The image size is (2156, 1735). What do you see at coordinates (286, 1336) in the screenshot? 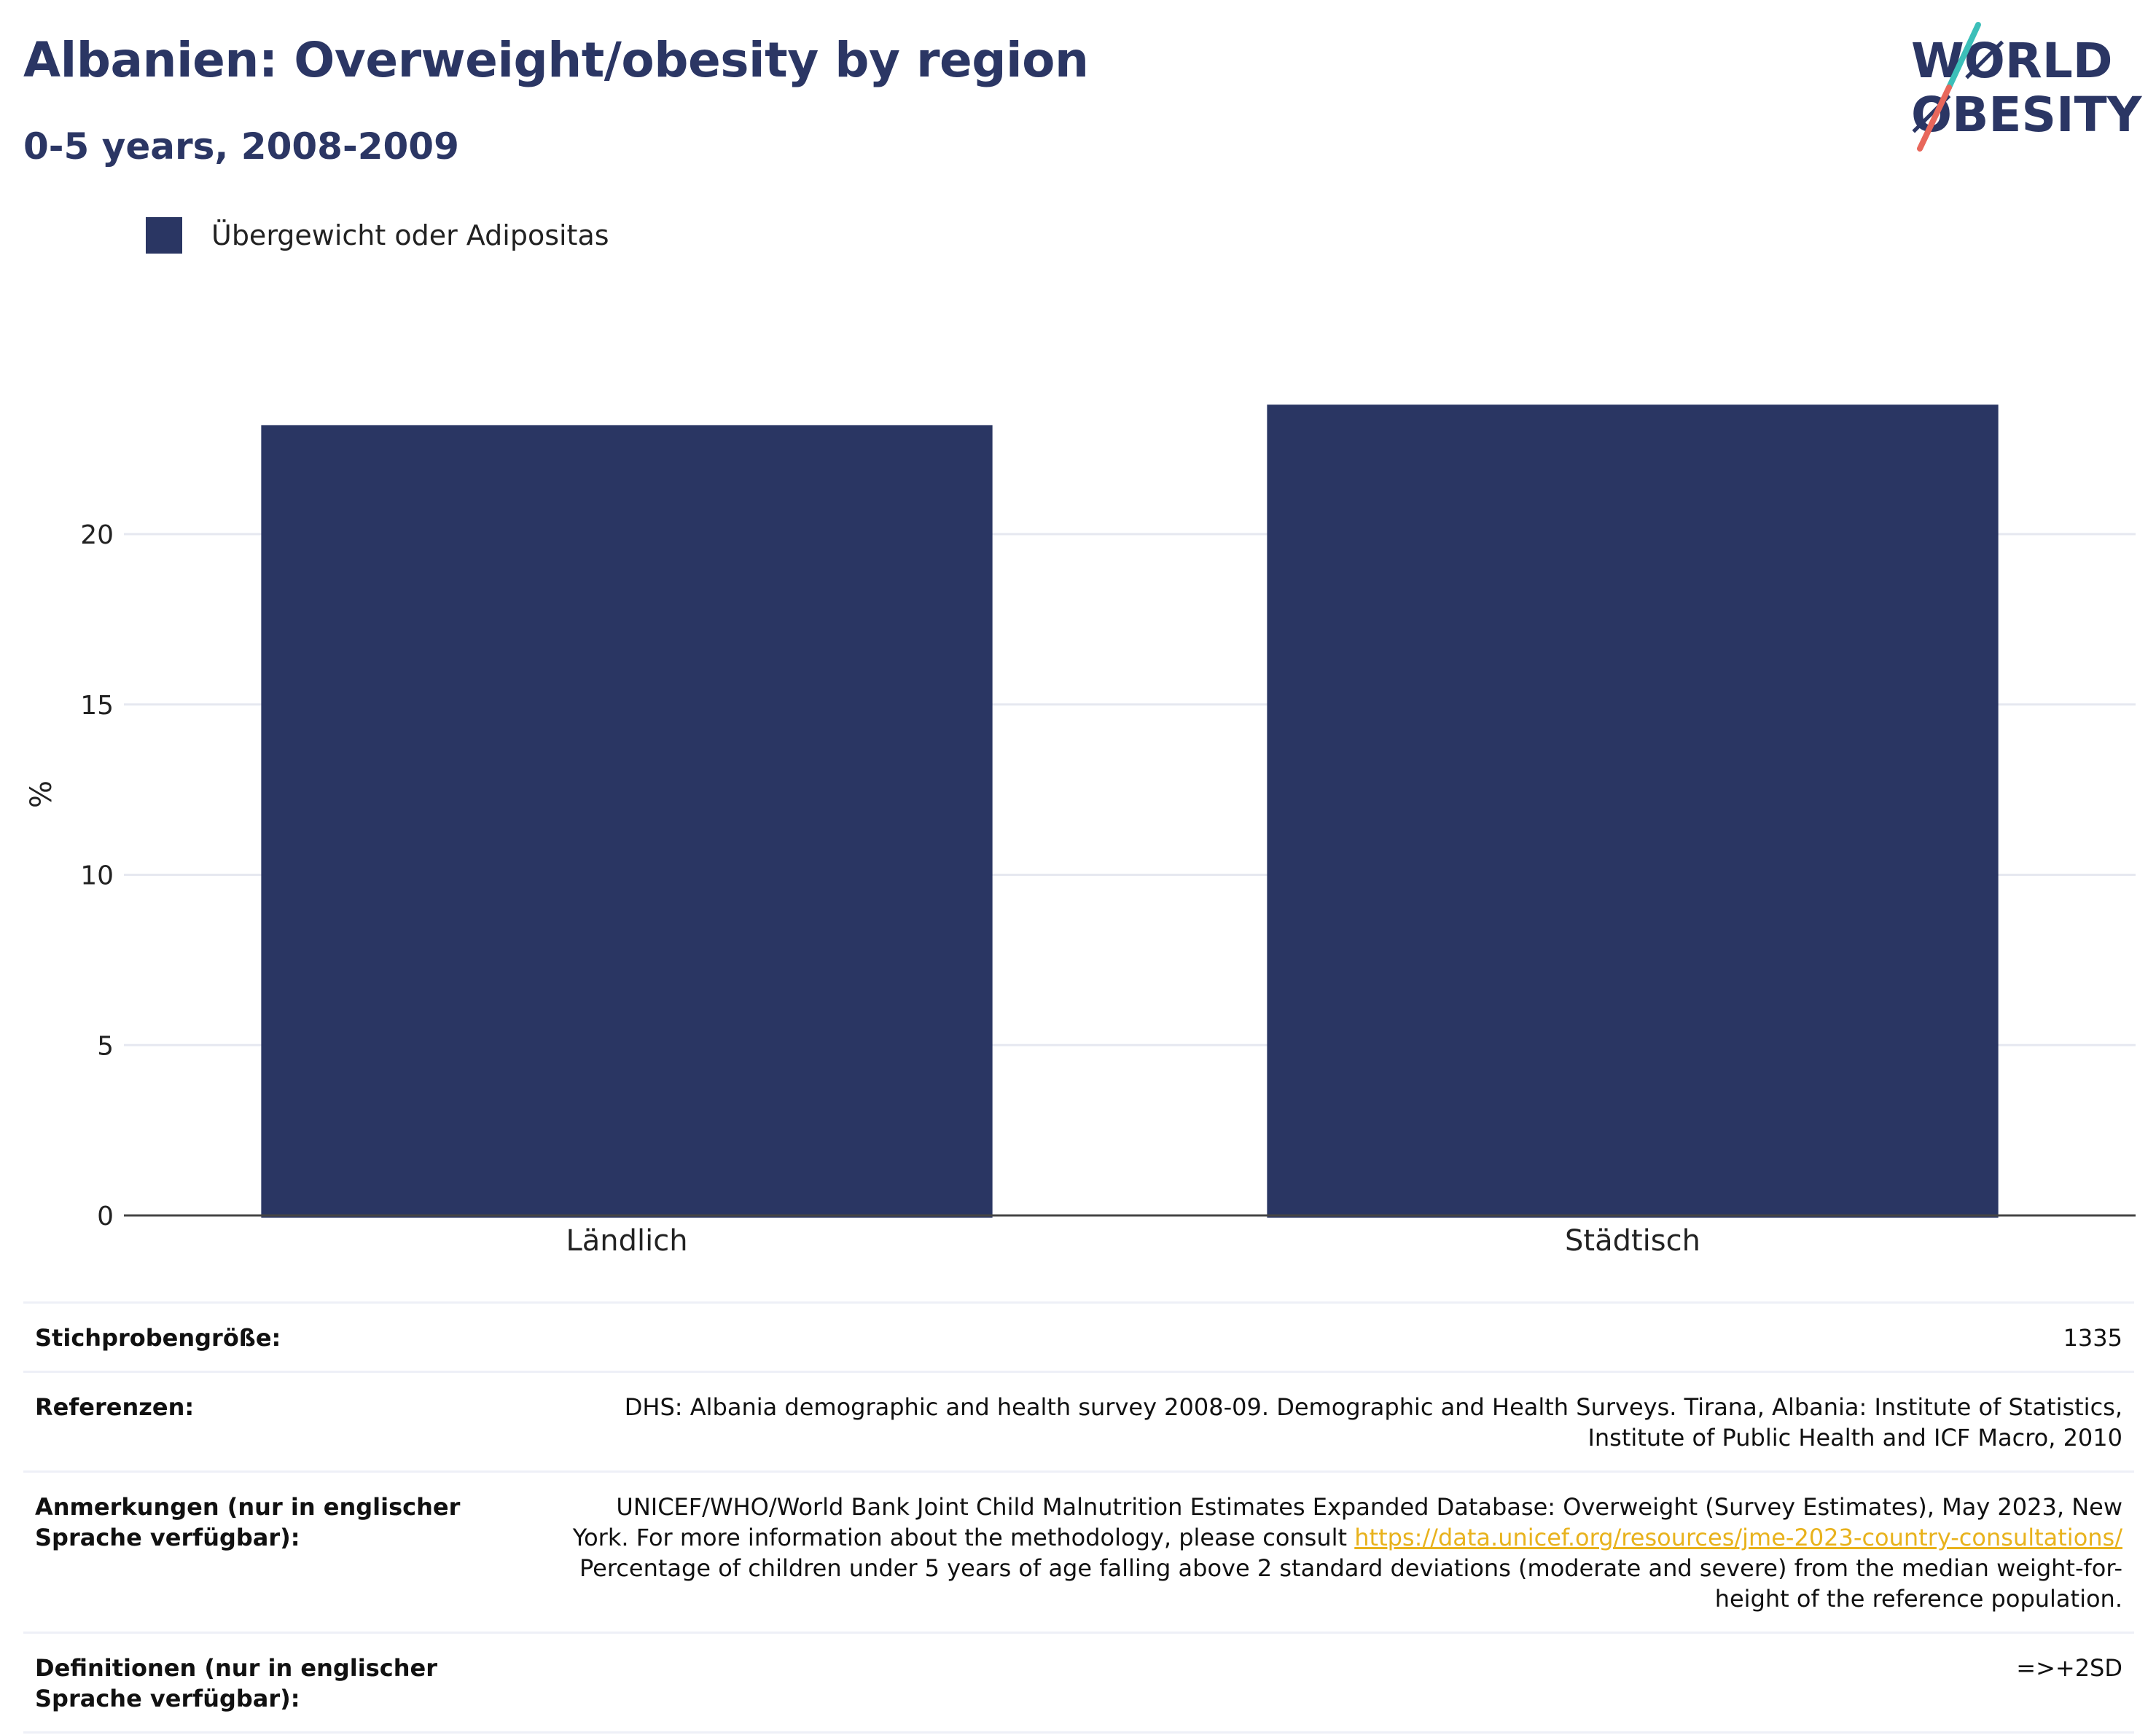
I see `sample-size-label: Stichprobengröße:` at bounding box center [286, 1336].